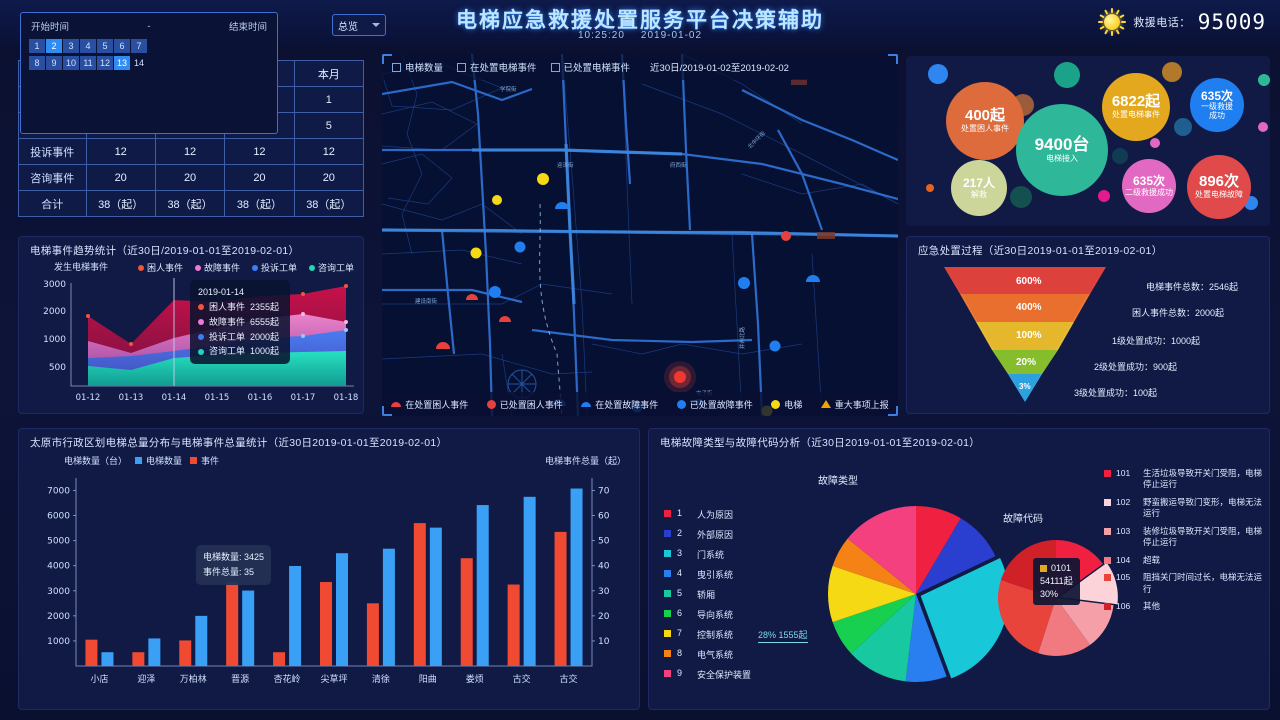 The width and height of the screenshot is (1280, 720). I want to click on legend-item: 8 电气系统, so click(707, 654).